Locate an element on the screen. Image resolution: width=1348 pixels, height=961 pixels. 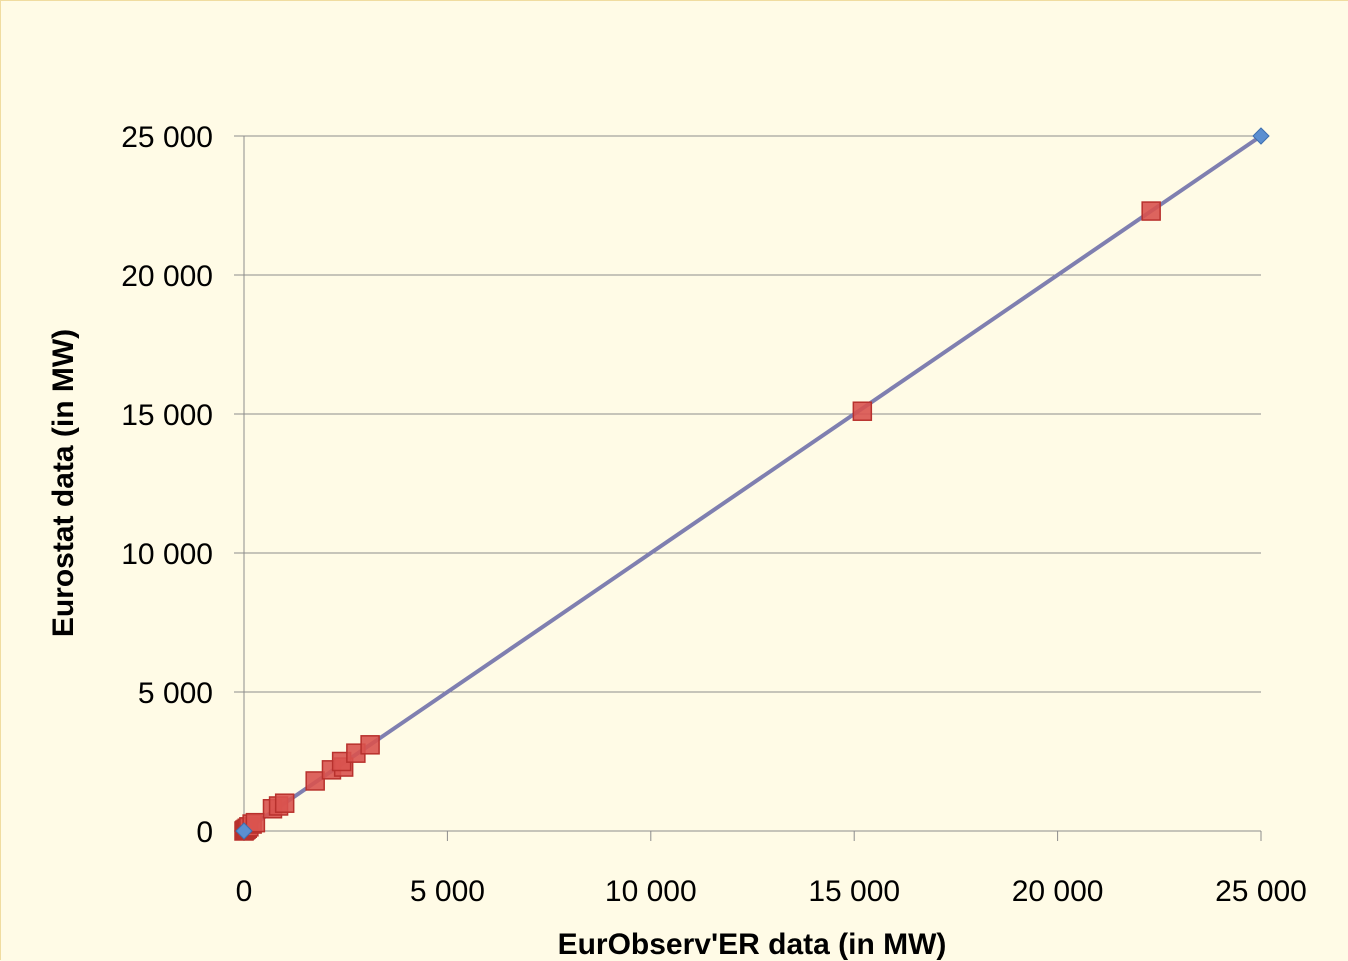
x-tick-label: 15 000 is located at coordinates (854, 891).